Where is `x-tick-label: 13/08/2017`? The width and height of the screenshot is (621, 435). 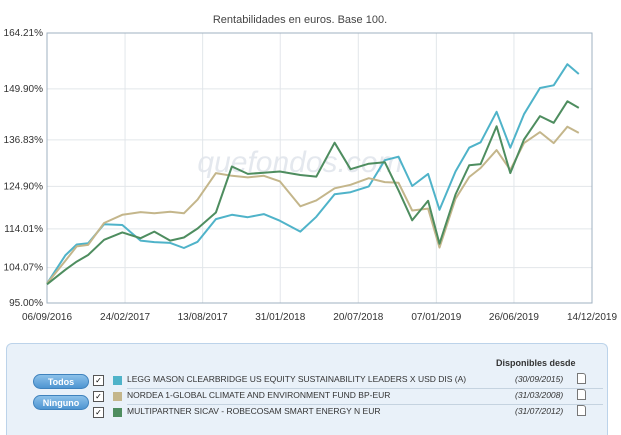
x-tick-label: 13/08/2017 is located at coordinates (203, 317).